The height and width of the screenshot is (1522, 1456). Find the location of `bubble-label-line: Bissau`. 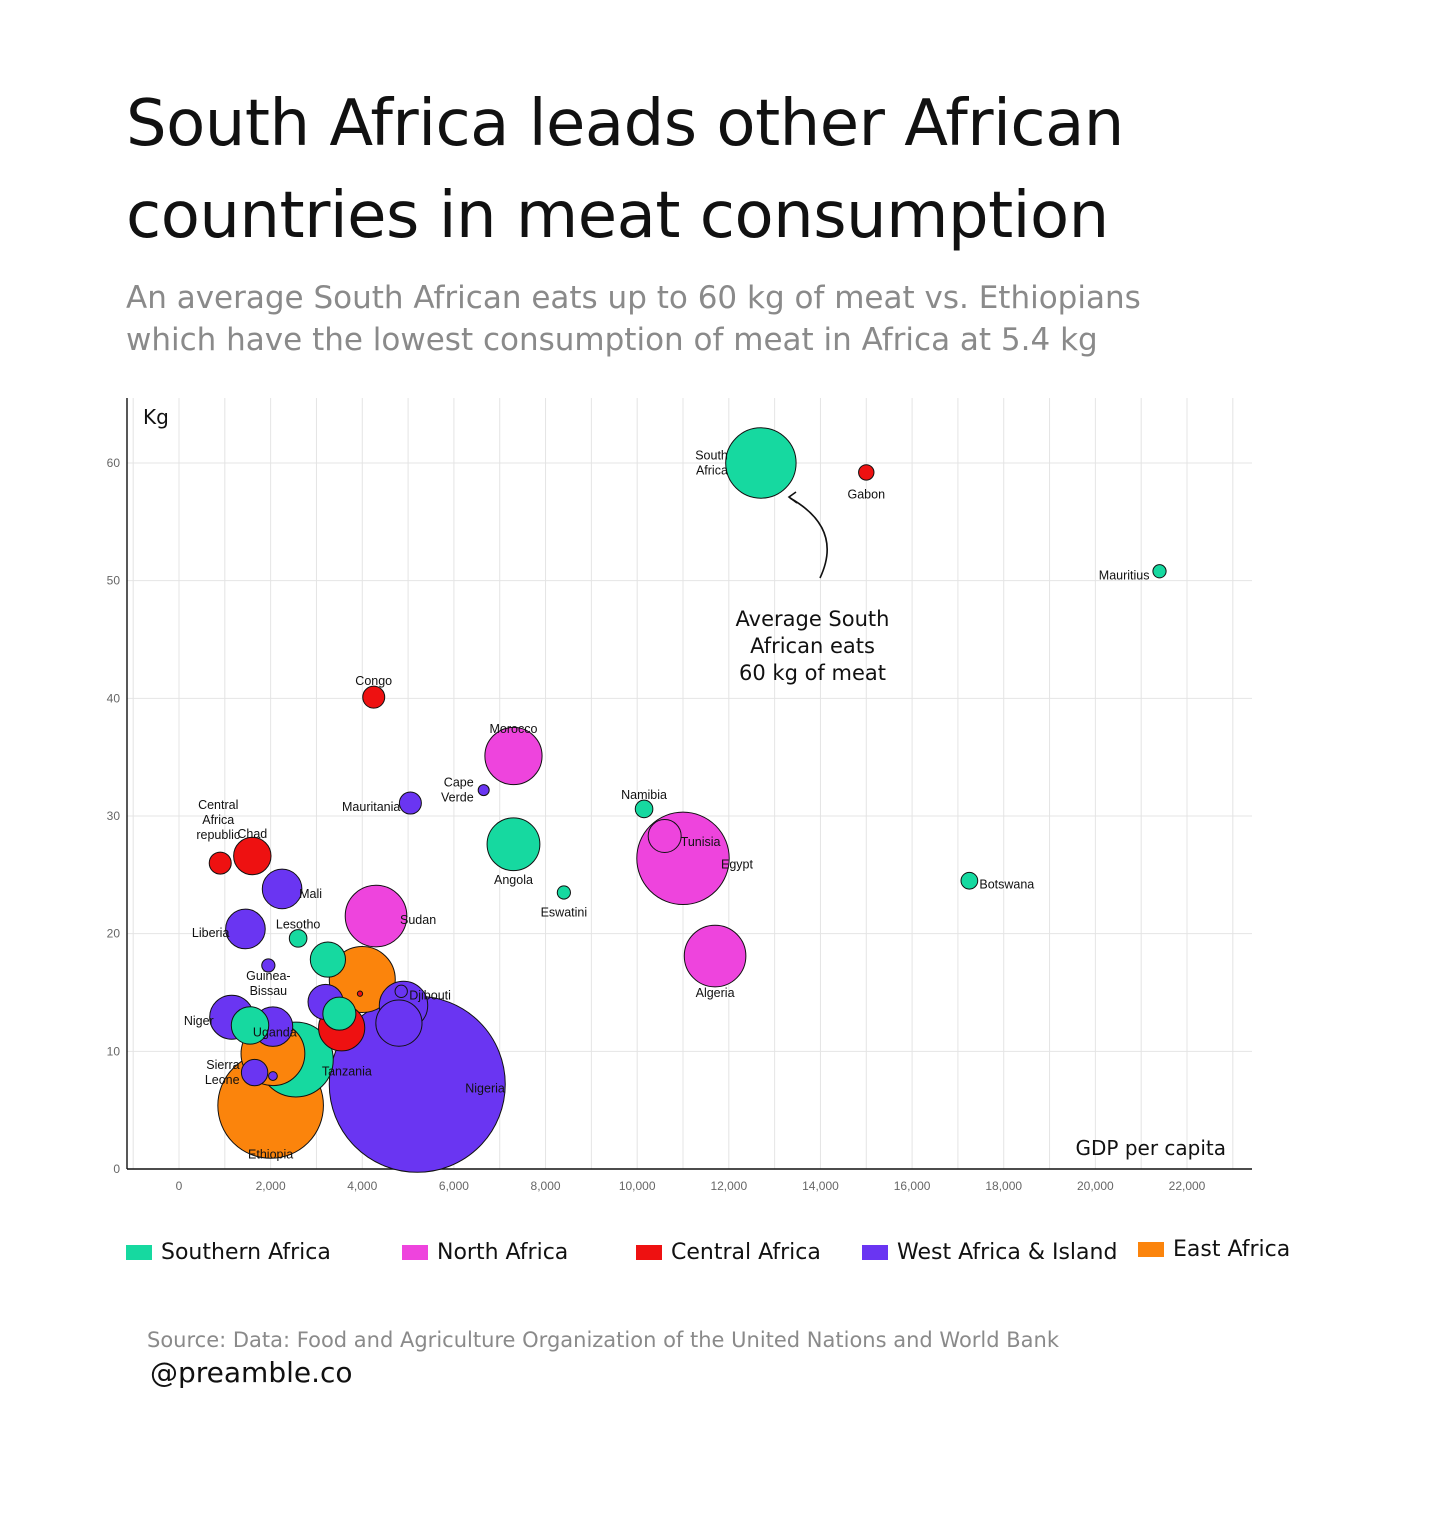

bubble-label-line: Bissau is located at coordinates (269, 991).